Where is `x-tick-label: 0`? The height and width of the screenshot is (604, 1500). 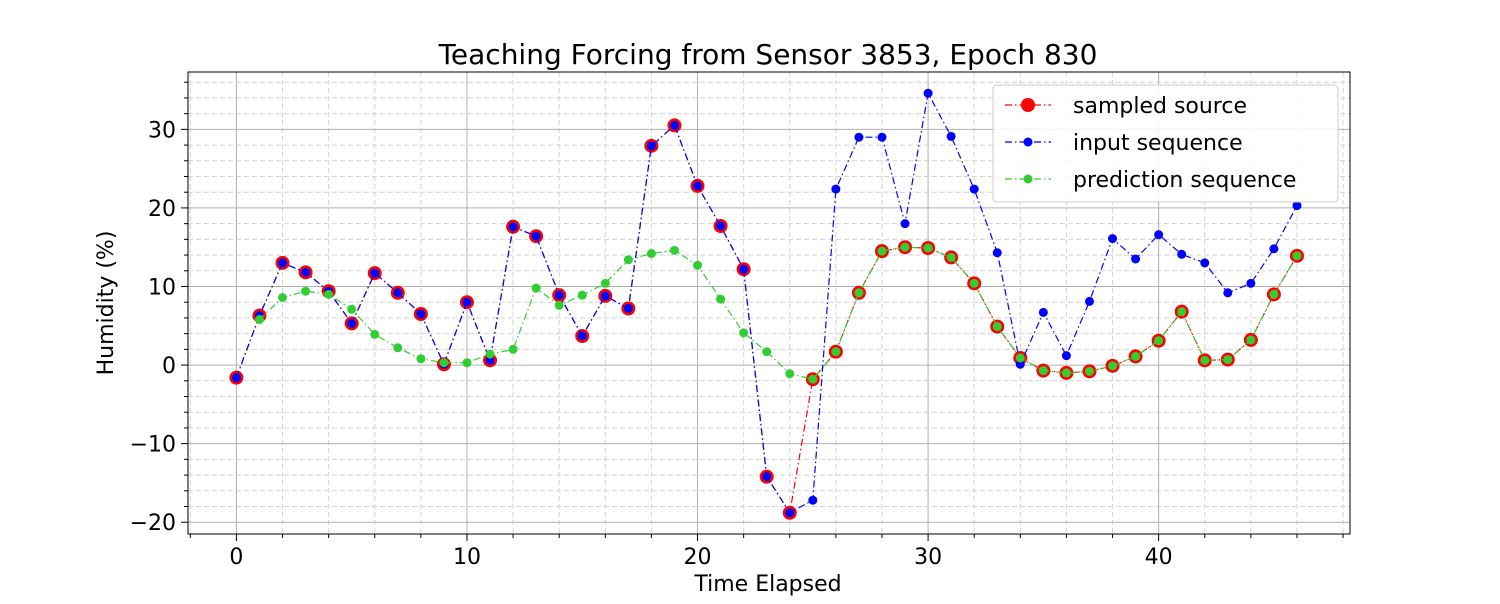
x-tick-label: 0 is located at coordinates (236, 557).